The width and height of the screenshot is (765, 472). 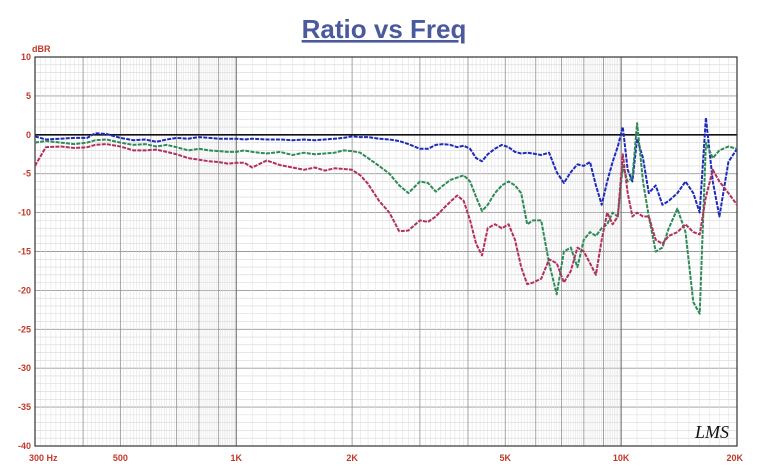 I want to click on x-tick-label: 1K, so click(x=236, y=458).